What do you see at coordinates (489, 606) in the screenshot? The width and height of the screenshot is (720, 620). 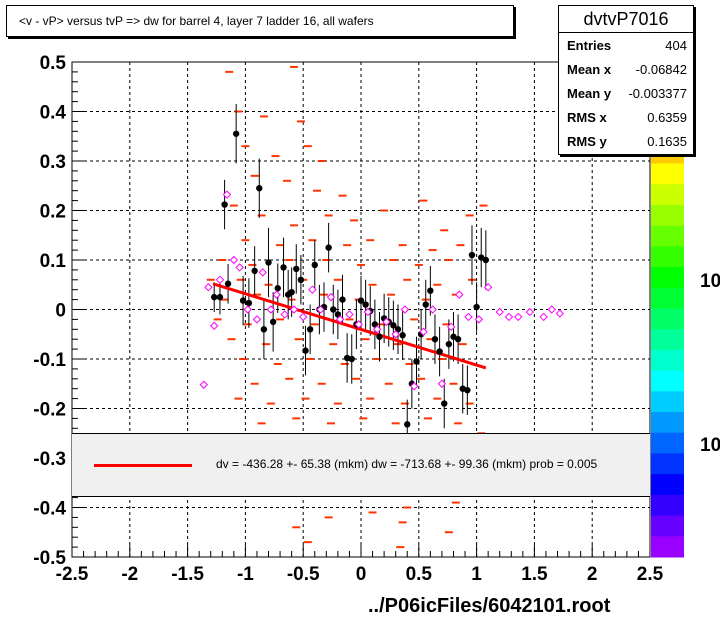 I see `source-file-label: ../P06icFiles/6042101.root` at bounding box center [489, 606].